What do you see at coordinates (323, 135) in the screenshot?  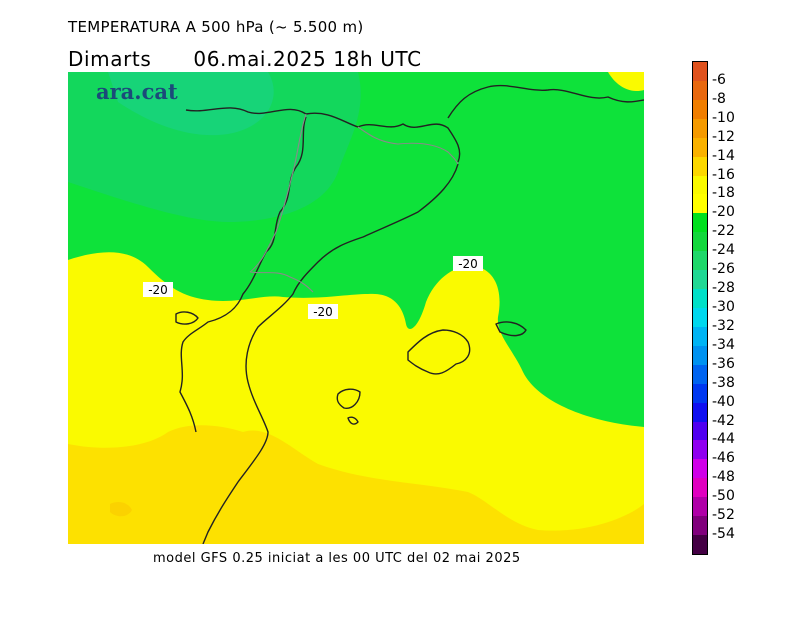 I see `pyrenees-border` at bounding box center [323, 135].